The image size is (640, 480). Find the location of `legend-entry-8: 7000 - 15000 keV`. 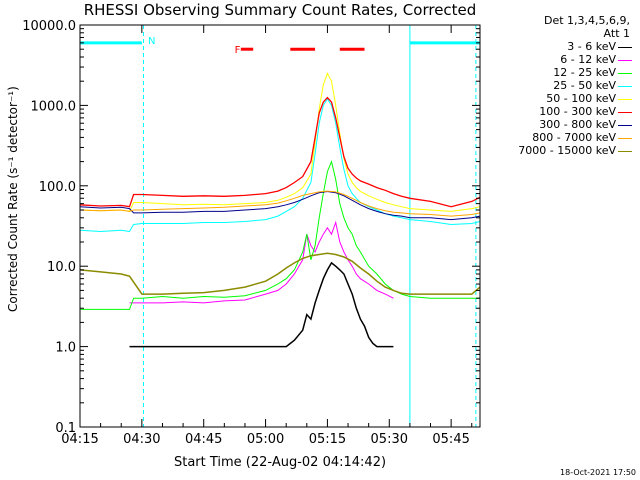

legend-entry-8: 7000 - 15000 keV is located at coordinates (567, 150).